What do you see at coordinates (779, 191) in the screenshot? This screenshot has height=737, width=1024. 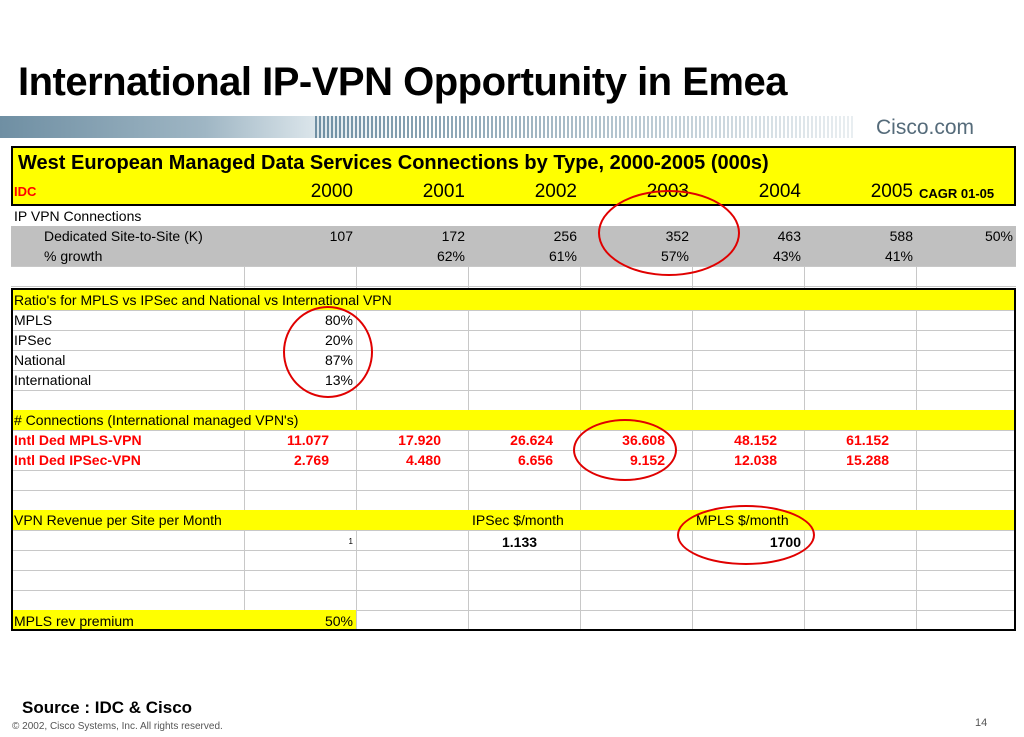 I see `year-2004: 2004` at bounding box center [779, 191].